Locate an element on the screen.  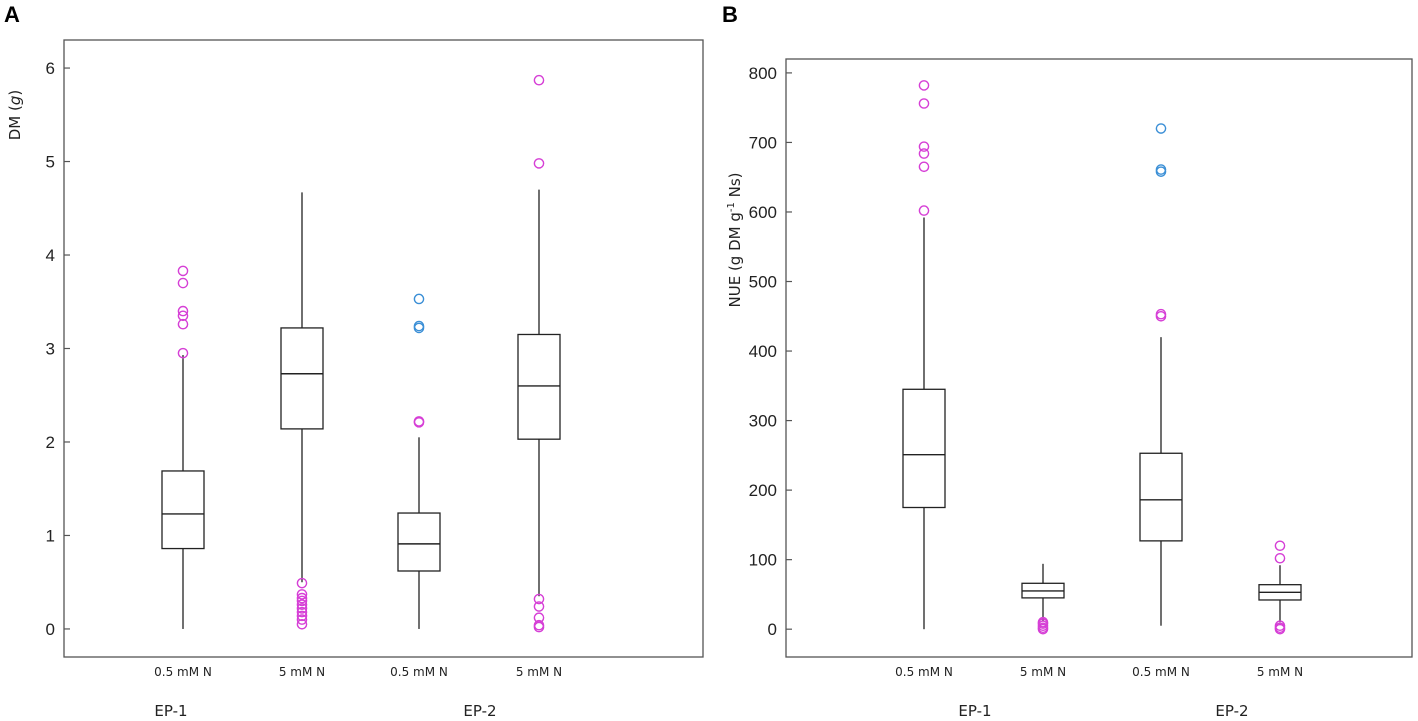
y-axis-label-superscript: -1 is located at coordinates (731, 207).